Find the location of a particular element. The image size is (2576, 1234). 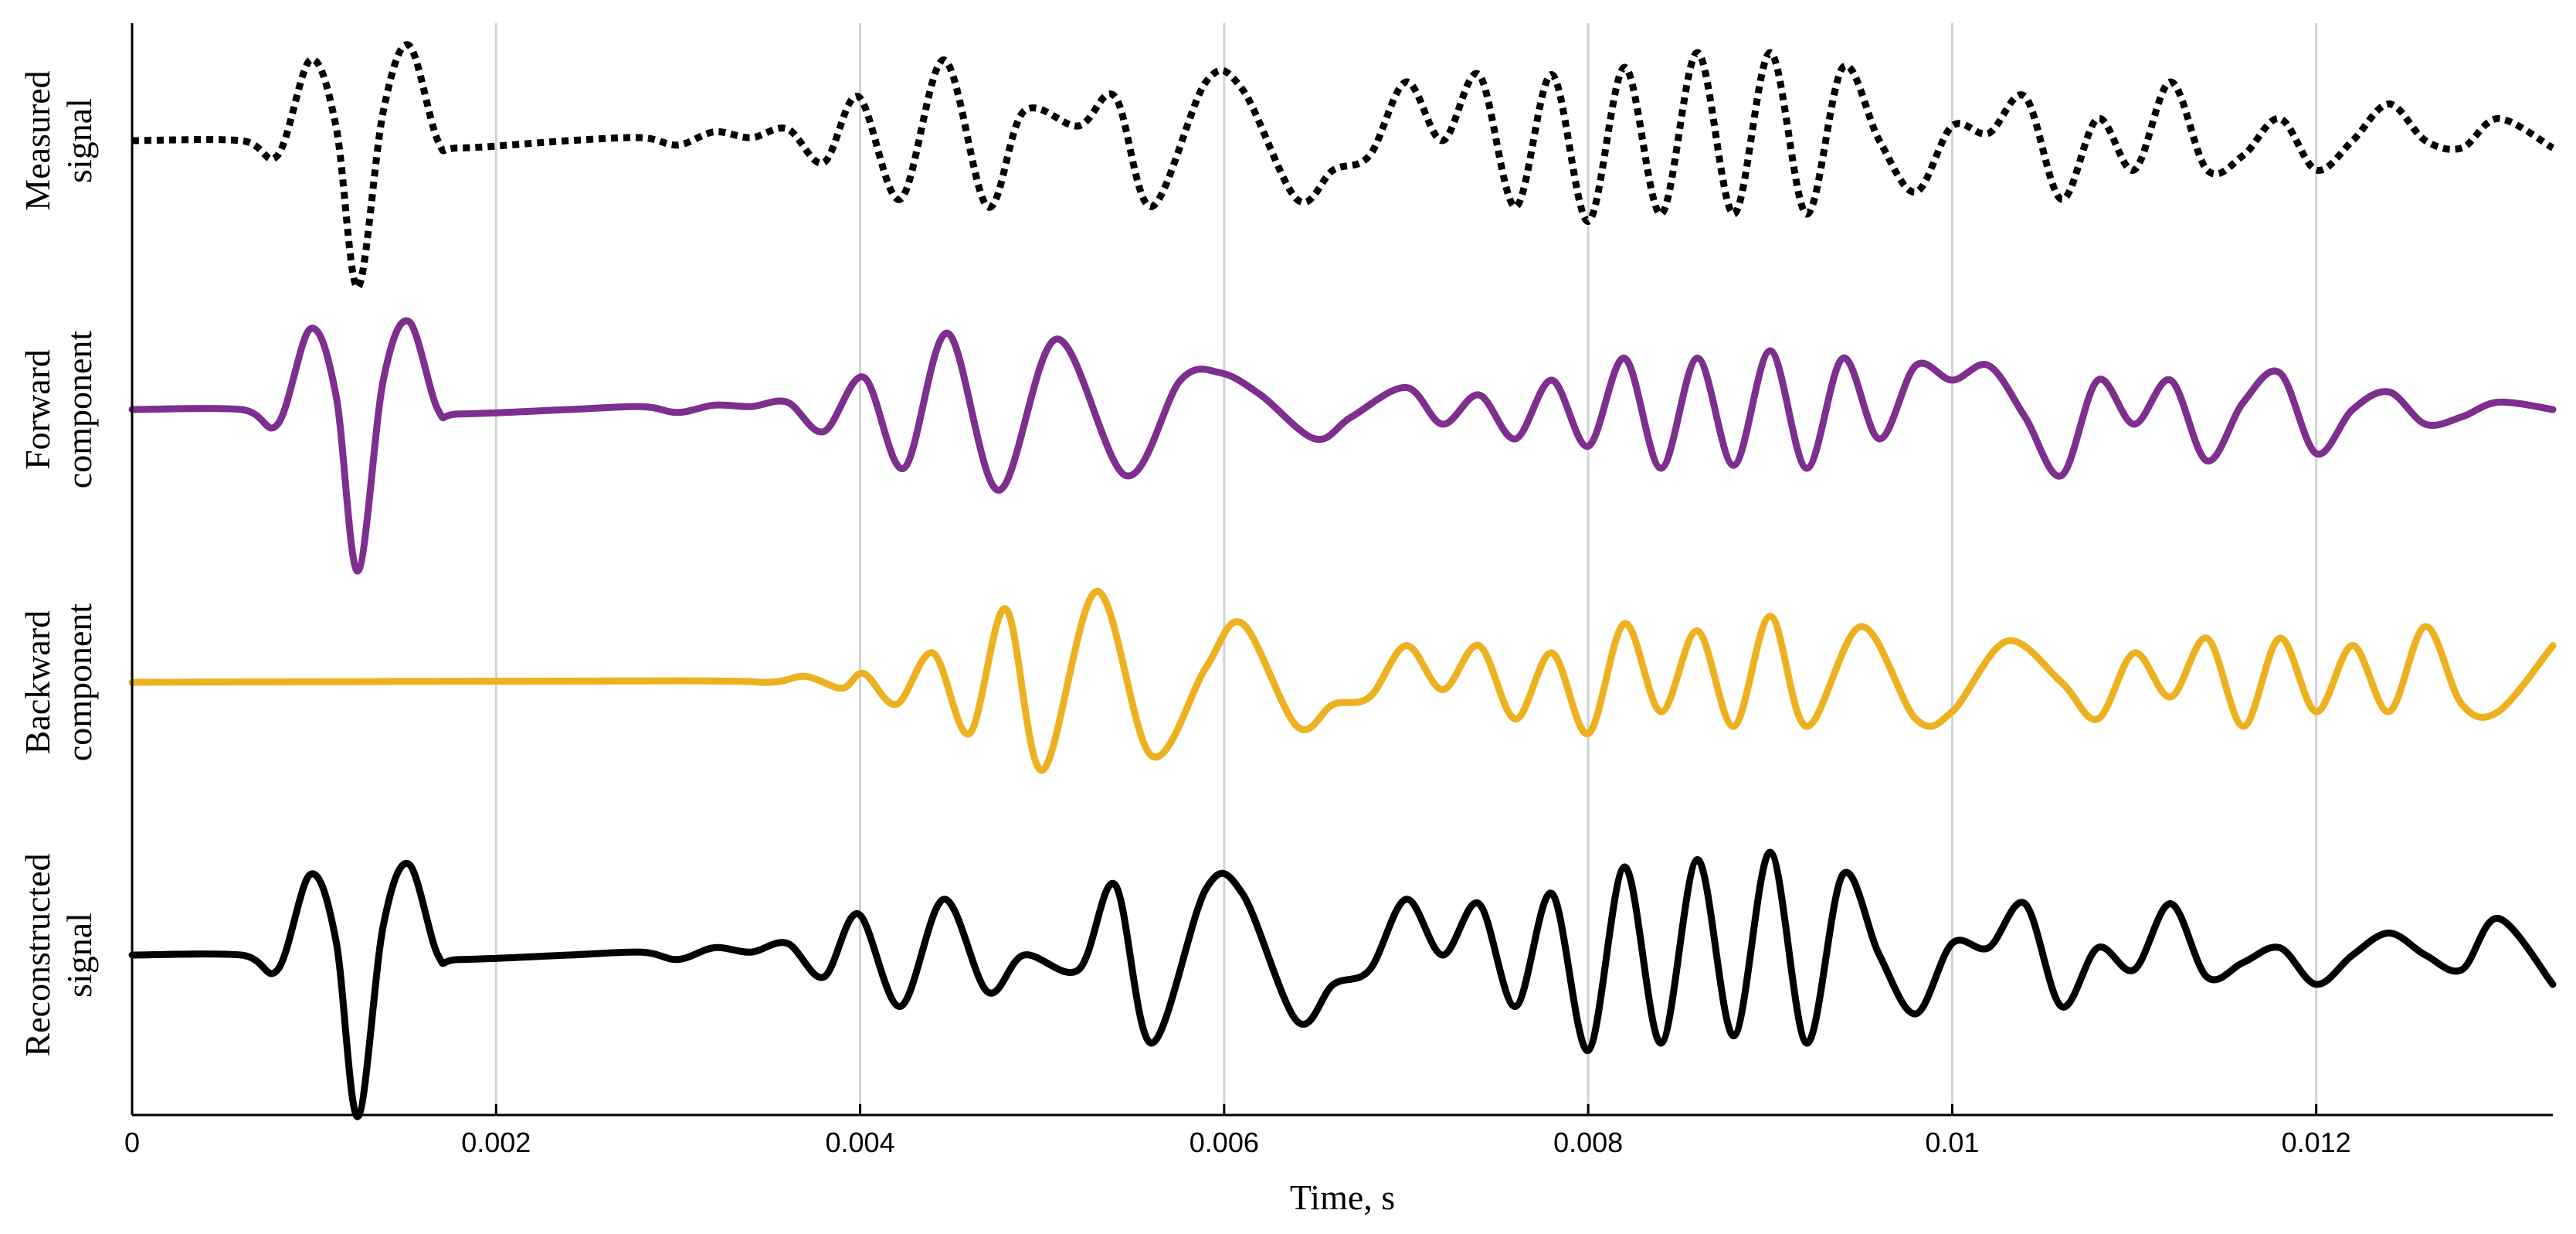

row-label: Forward component is located at coordinates (59, 410).